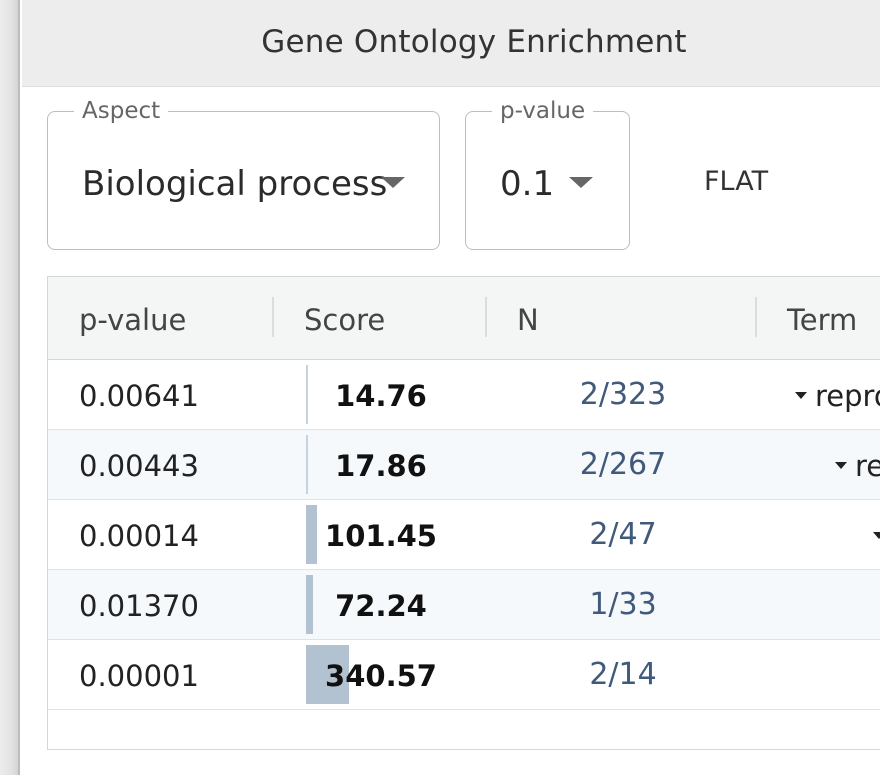 The image size is (880, 775). Describe the element at coordinates (464, 395) in the screenshot. I see `table-row: 0.00641 14.76 2/323 repro` at that location.